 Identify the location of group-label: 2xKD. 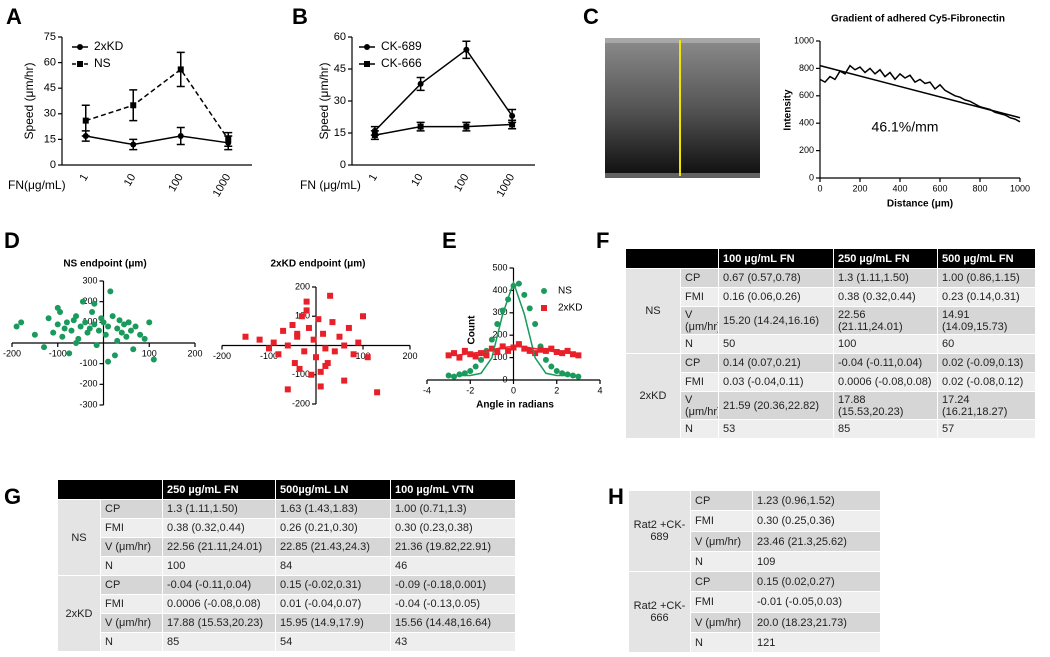
(653, 396).